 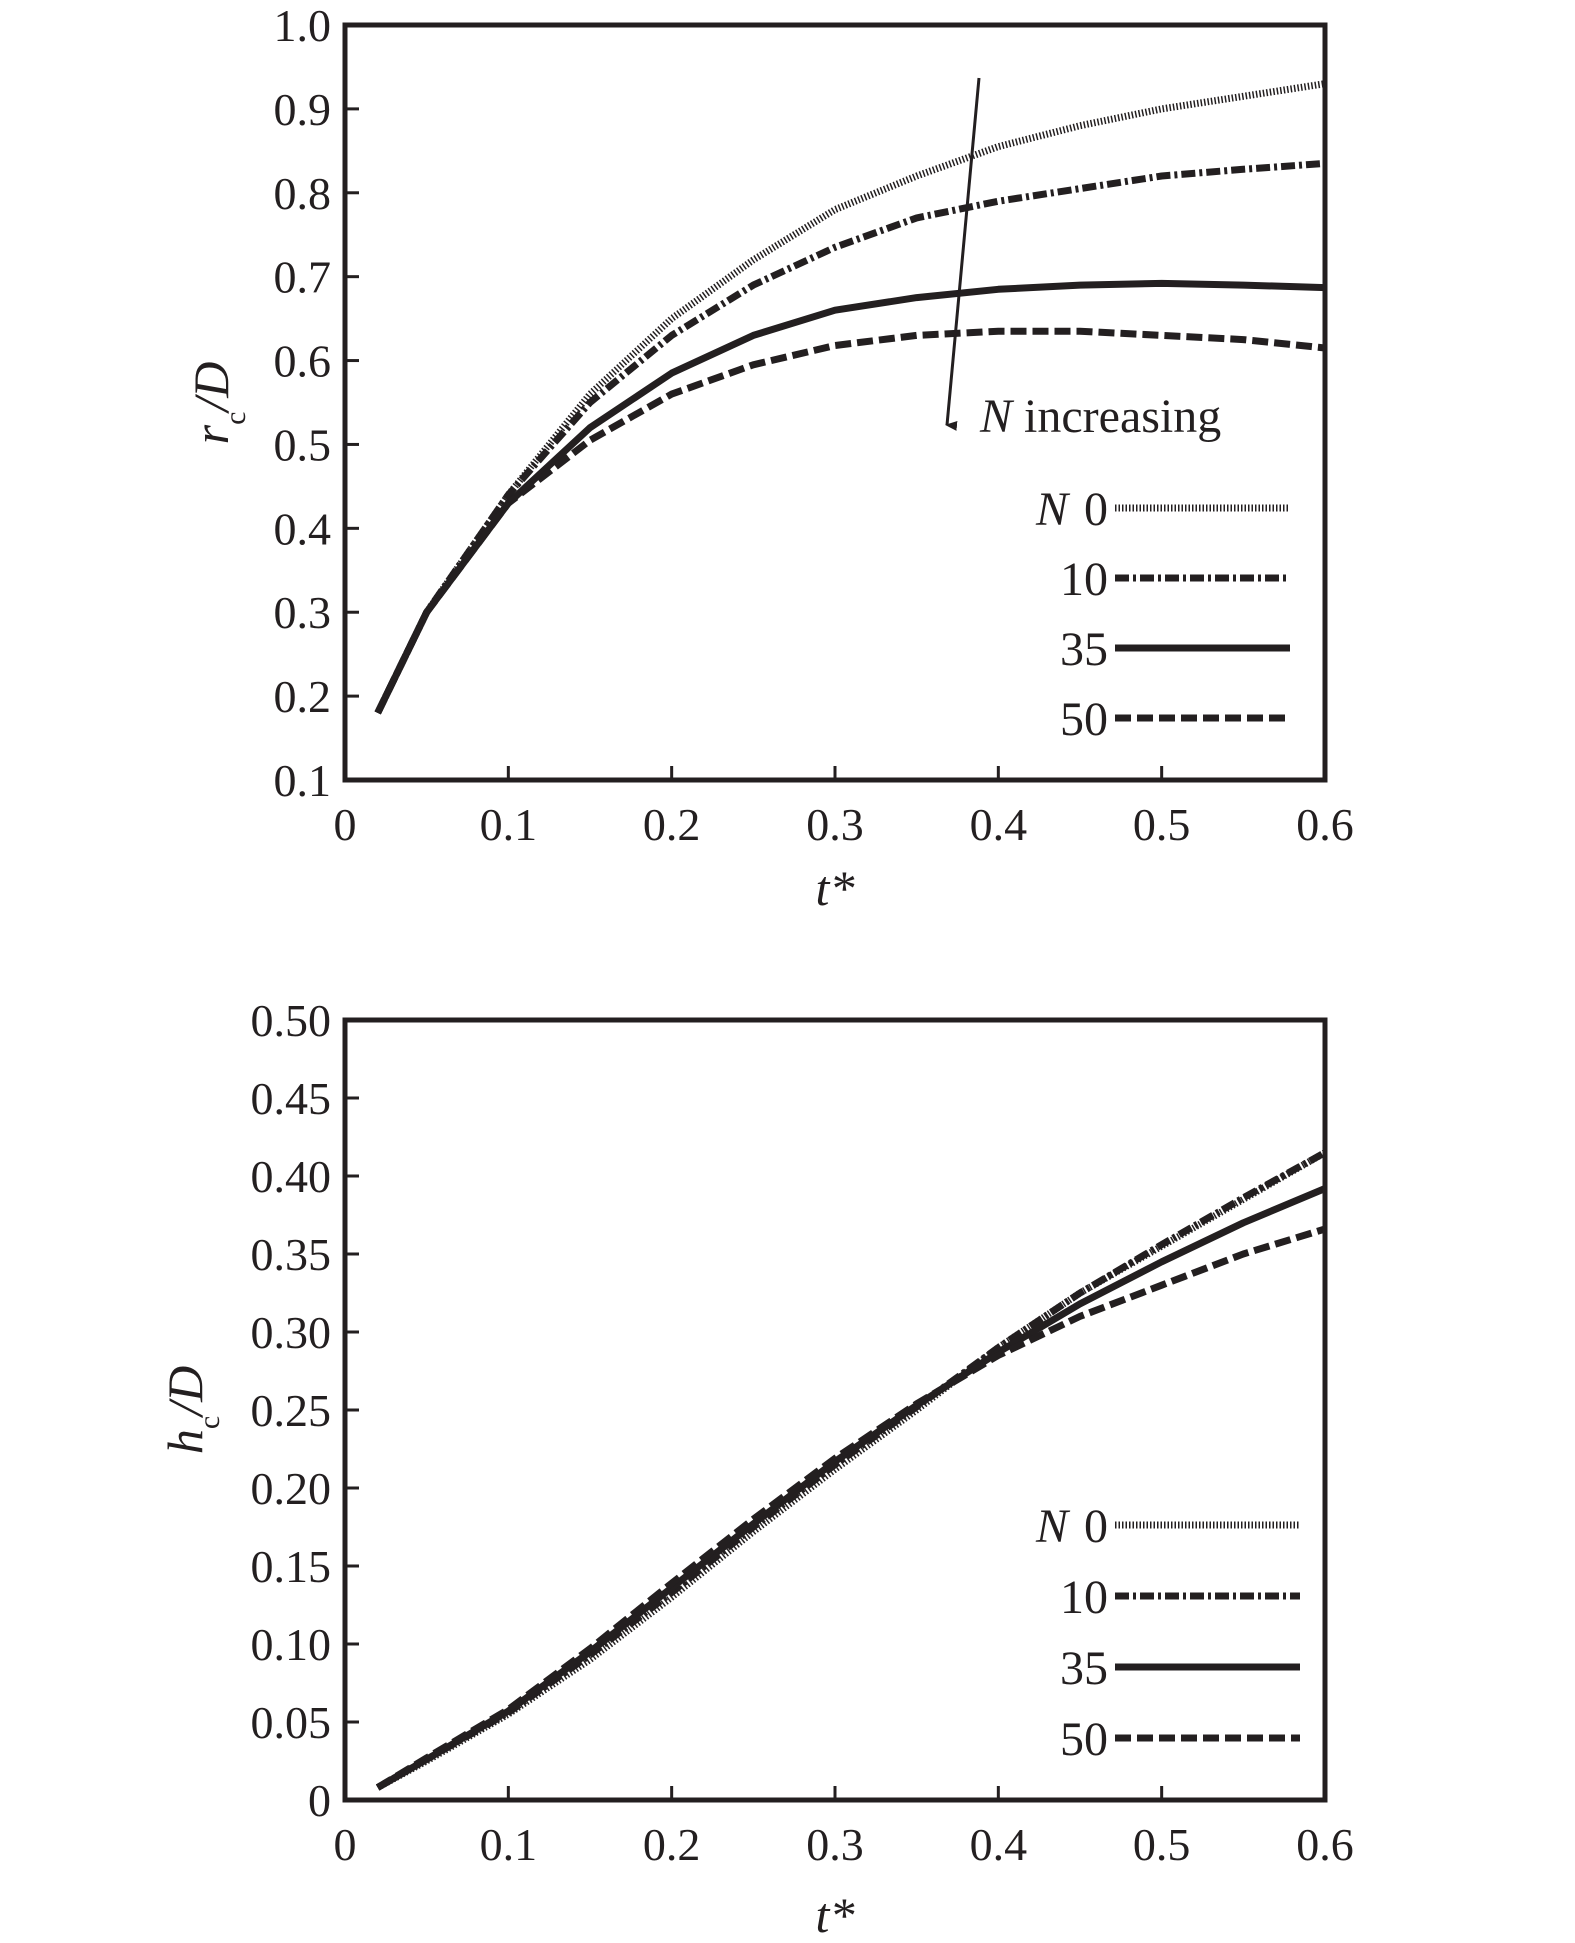 What do you see at coordinates (303, 612) in the screenshot?
I see `top-y-tick-label: 0.3` at bounding box center [303, 612].